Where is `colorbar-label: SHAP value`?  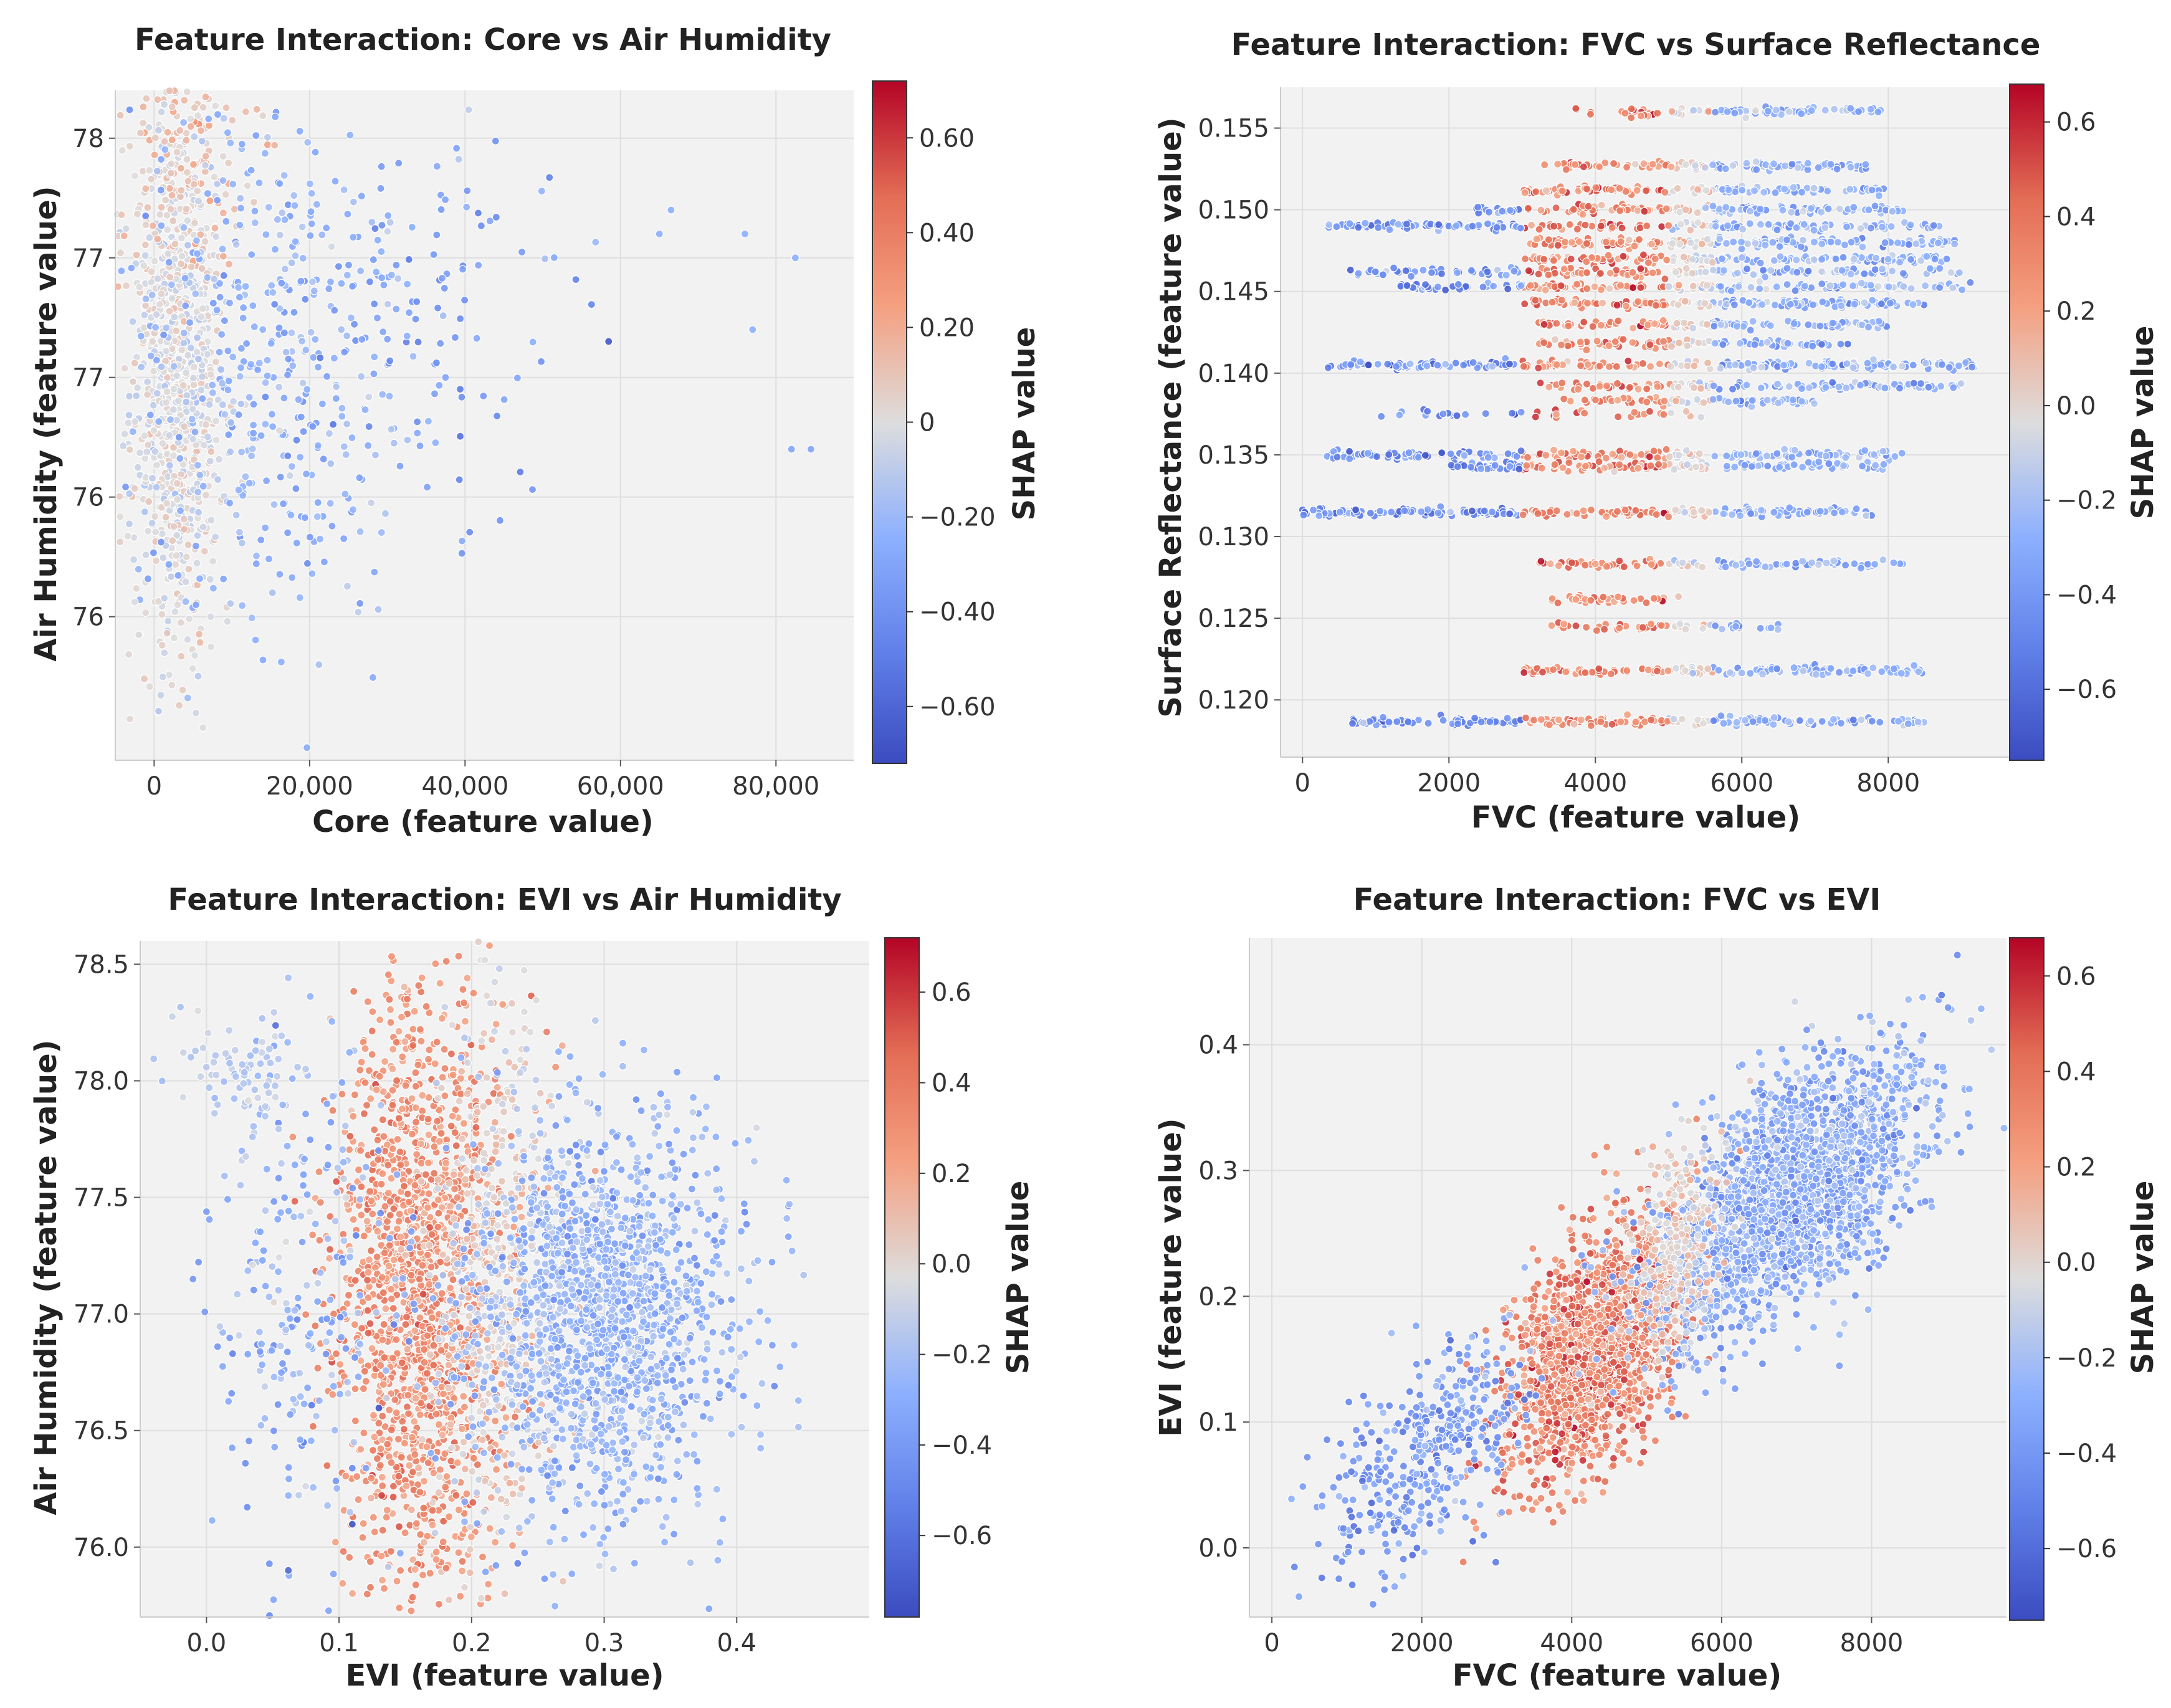
colorbar-label: SHAP value is located at coordinates (1024, 424).